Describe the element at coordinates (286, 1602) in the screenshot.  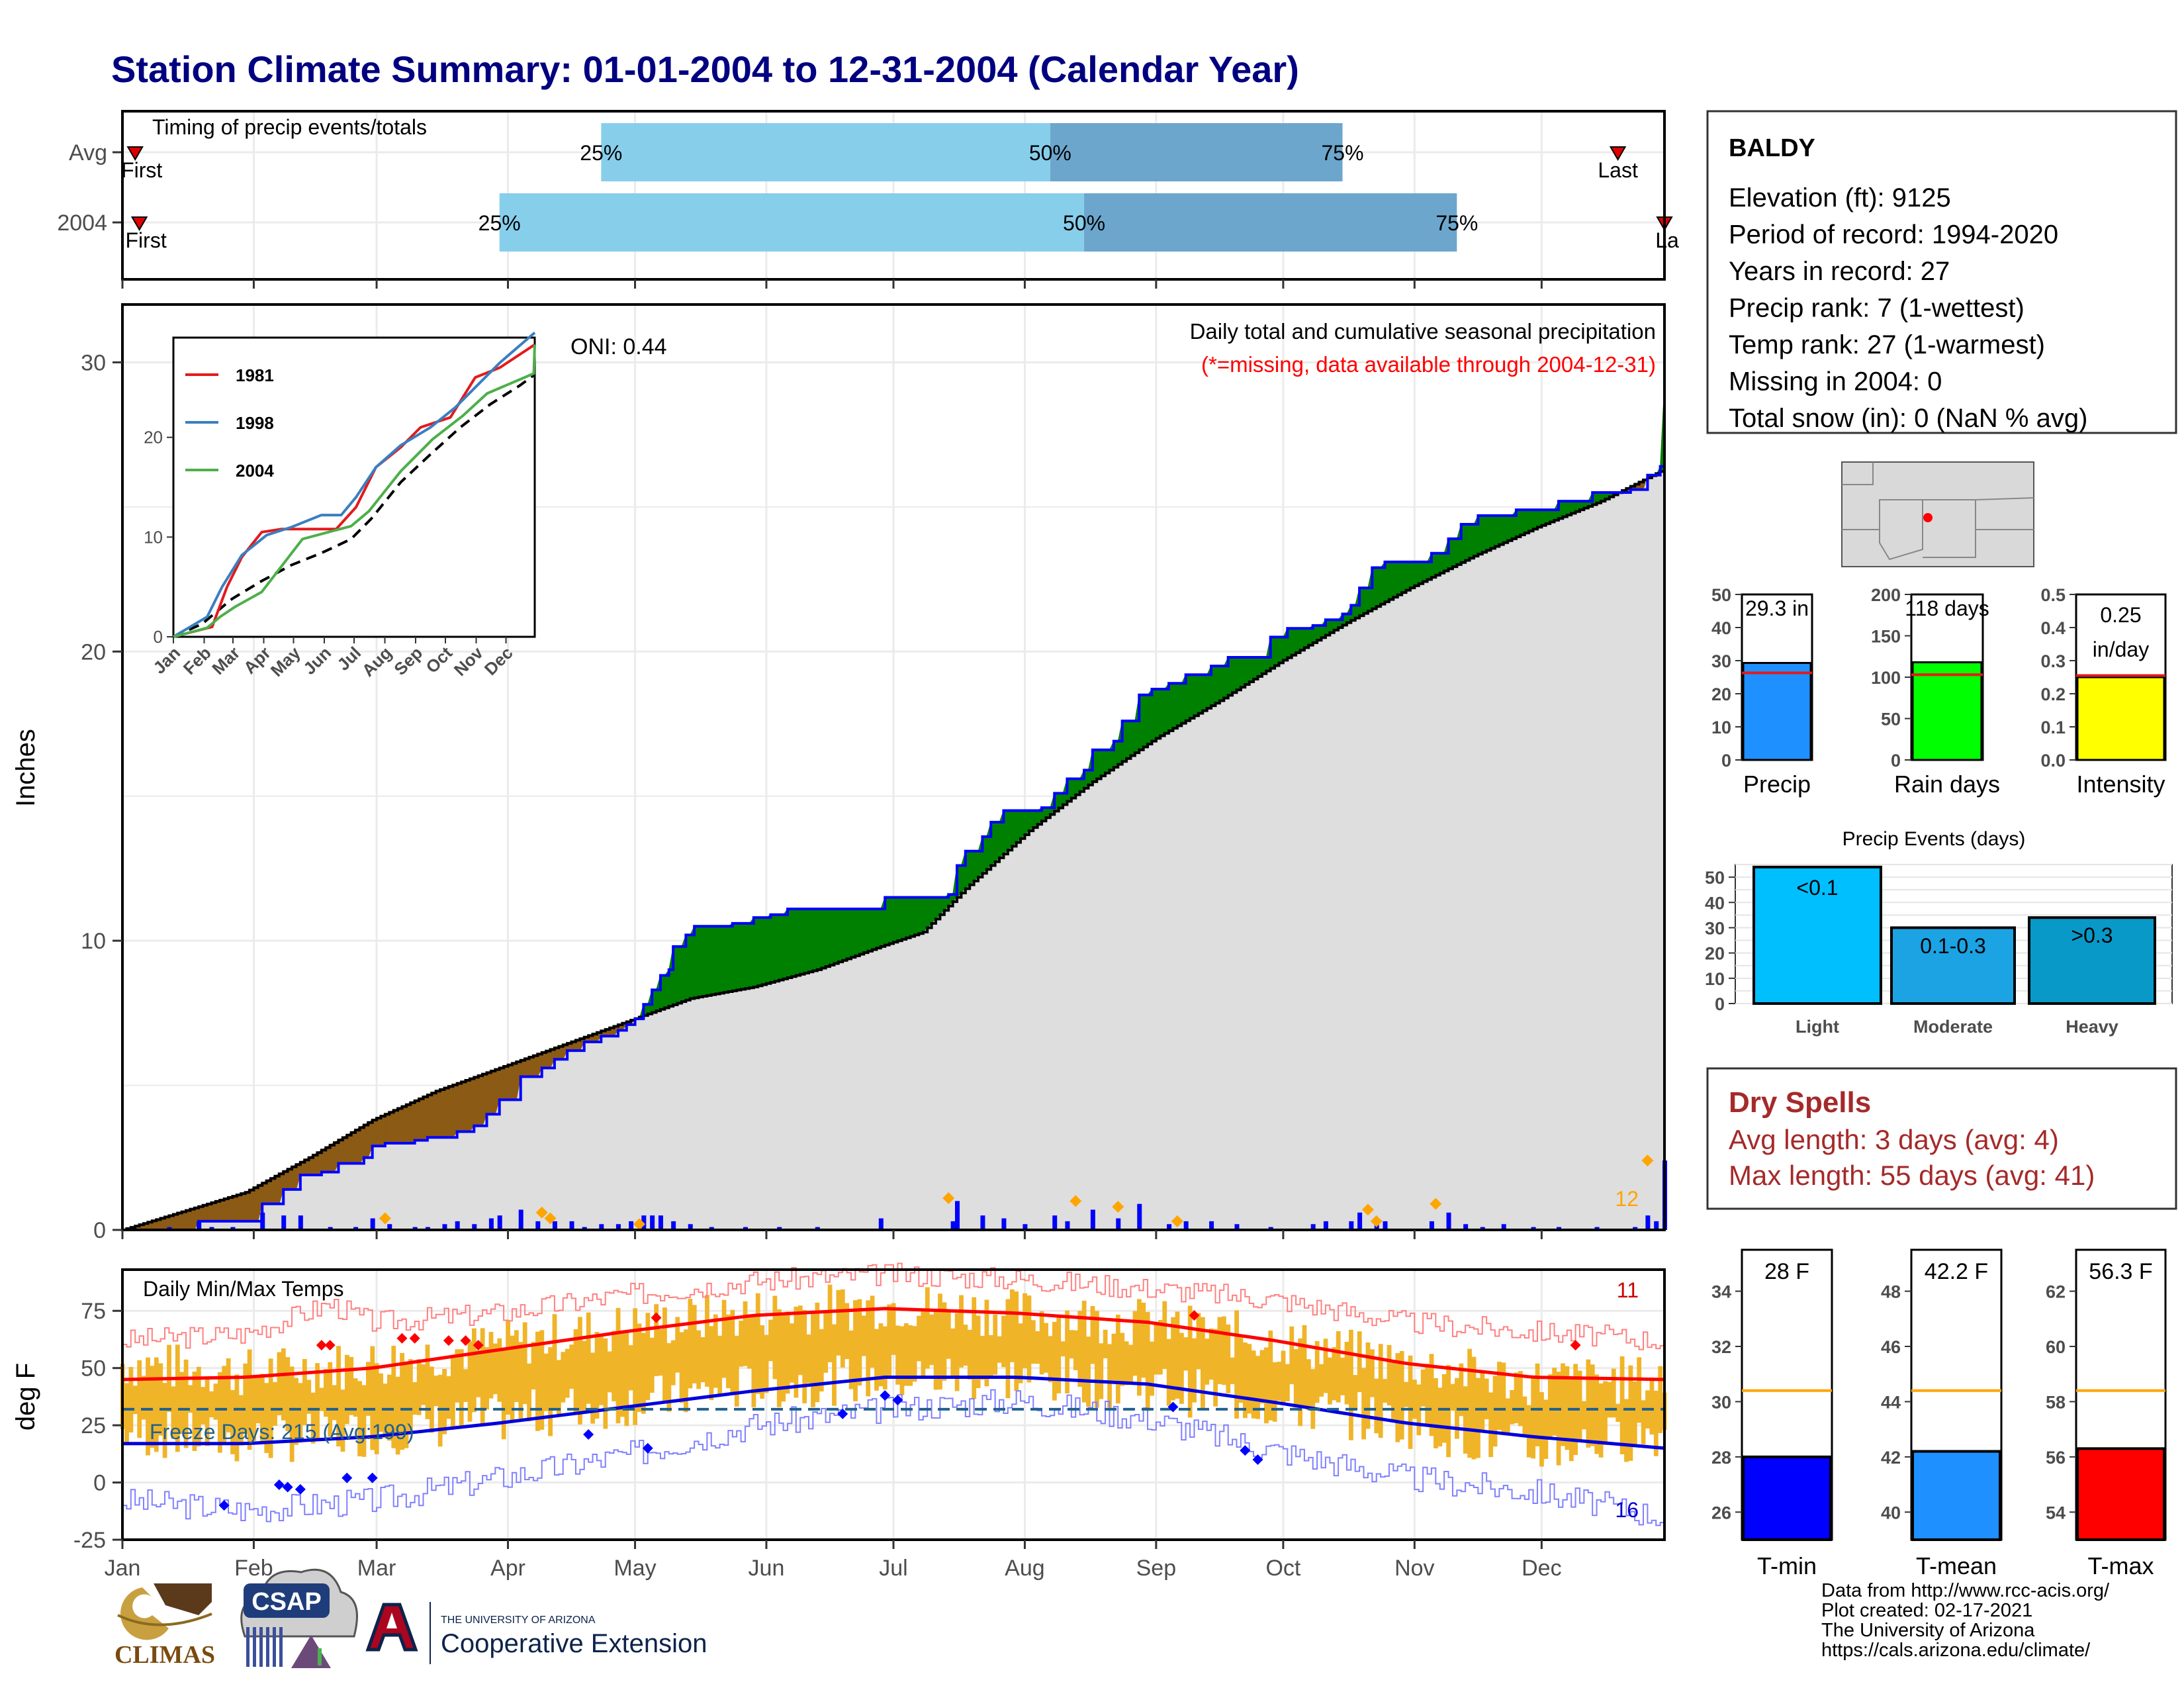
I see `csap-wordmark: CSAP` at that location.